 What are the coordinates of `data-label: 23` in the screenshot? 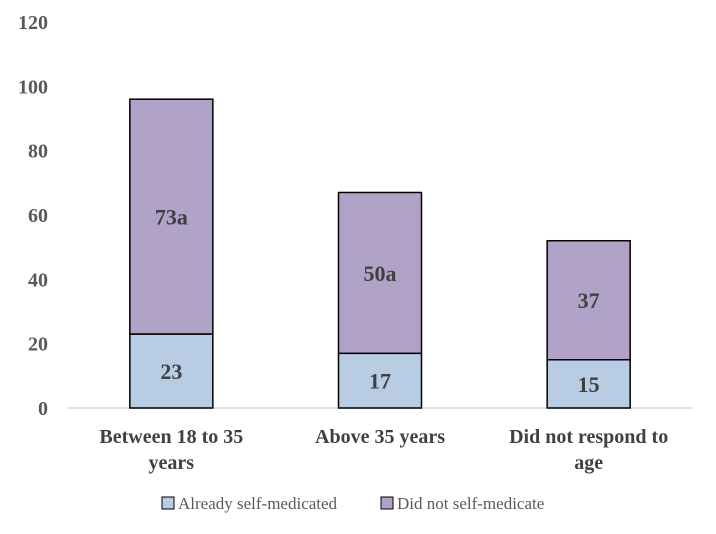 It's located at (171, 371).